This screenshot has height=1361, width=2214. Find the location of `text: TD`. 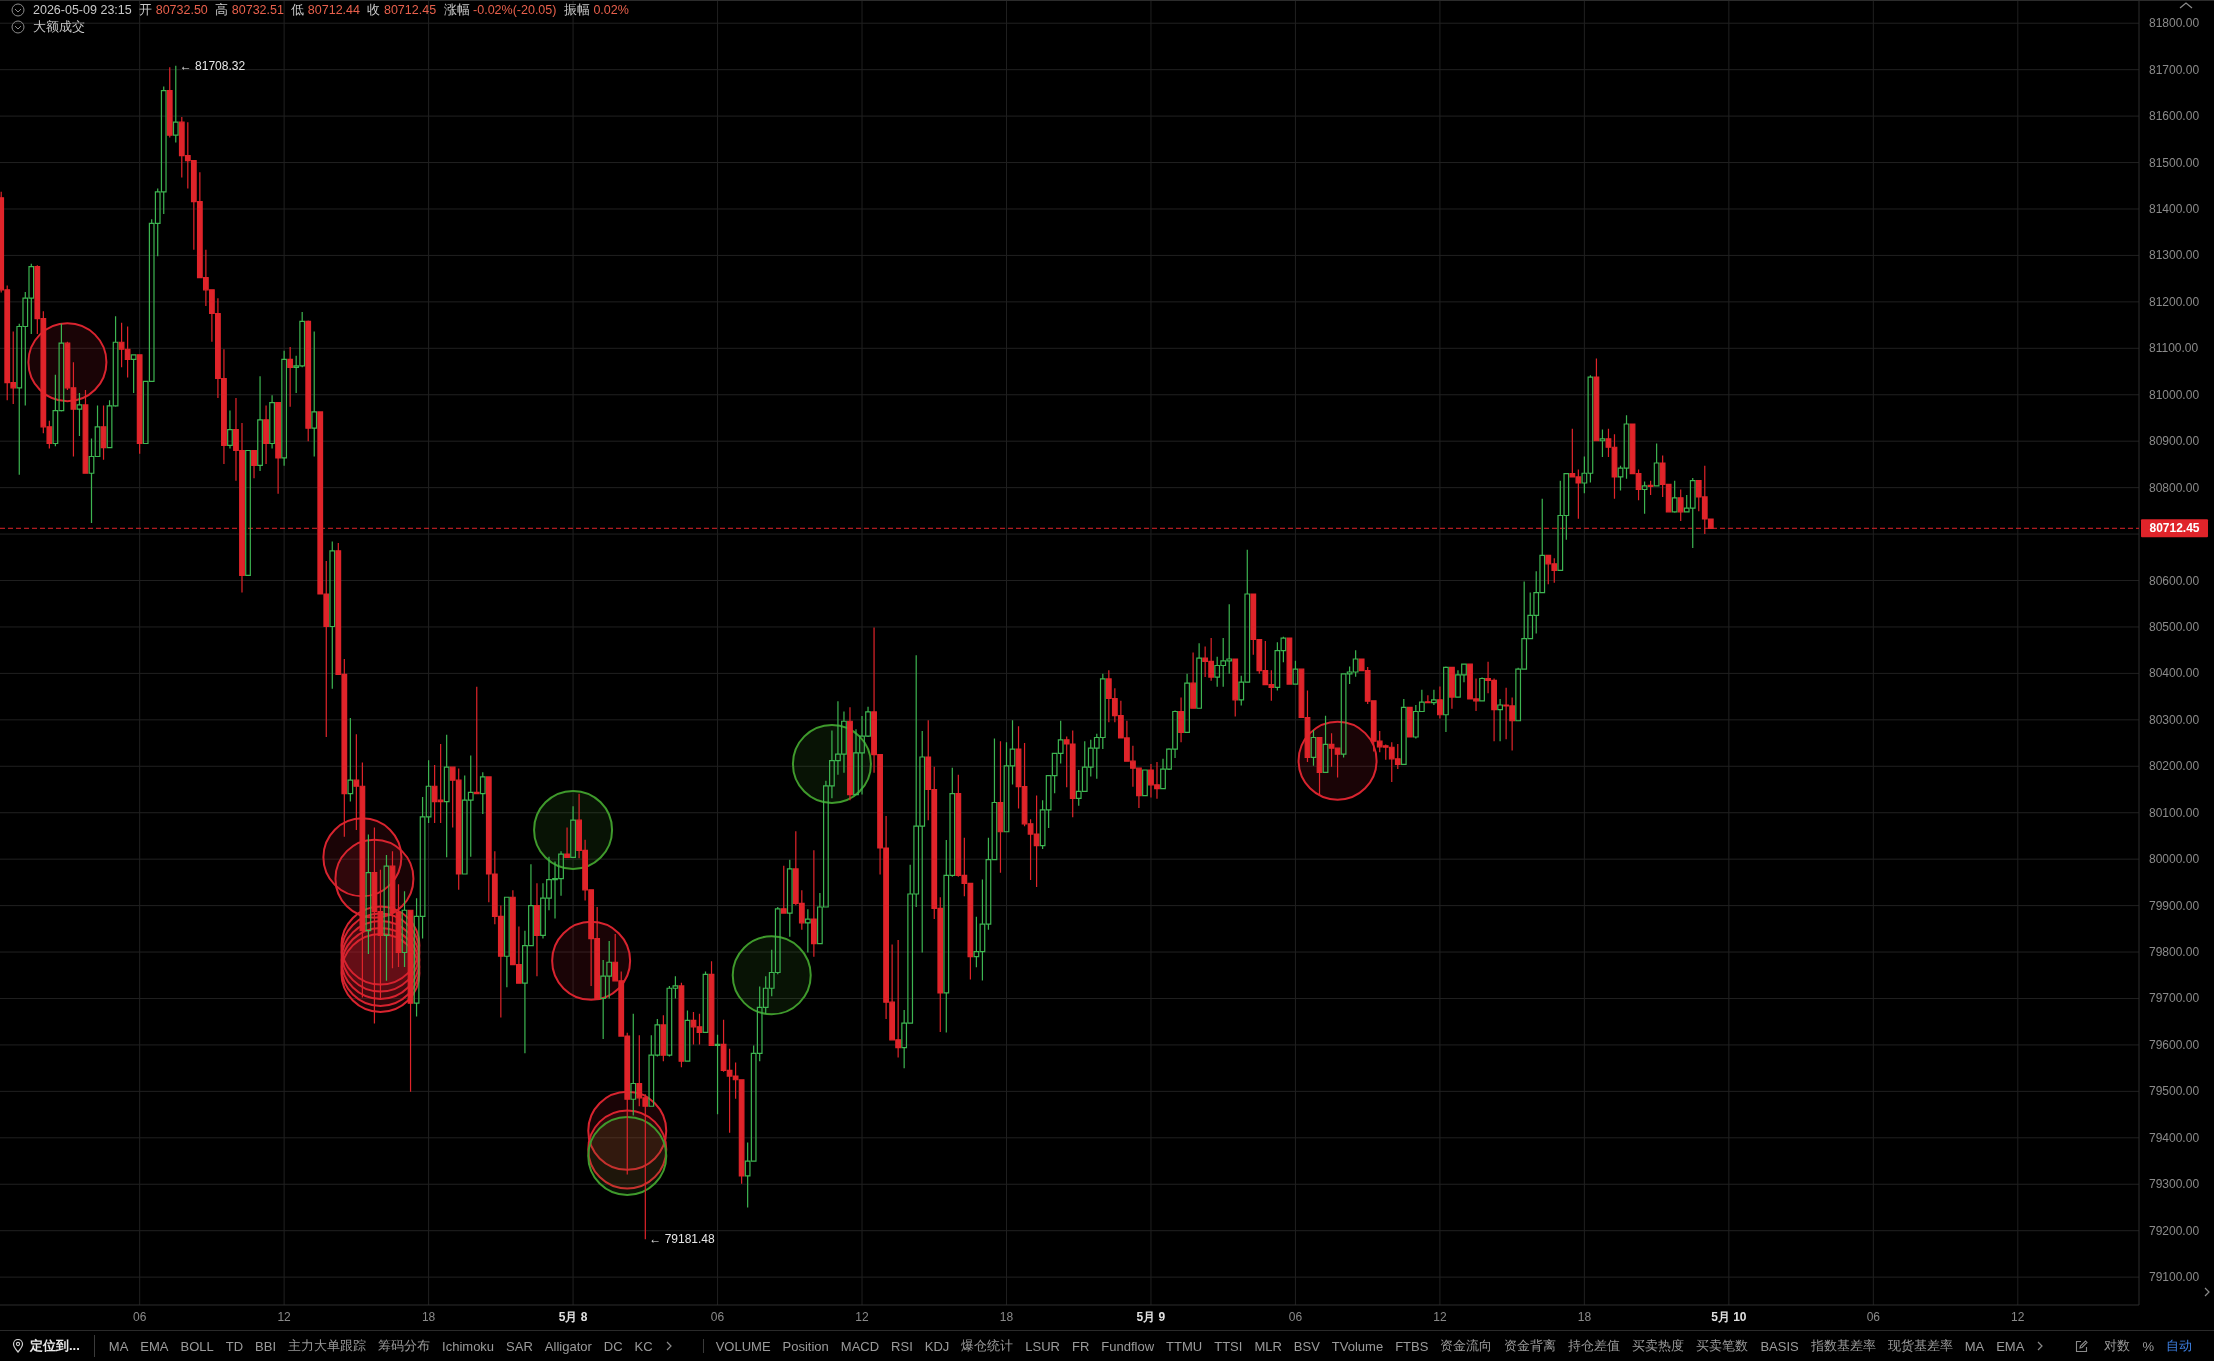

text: TD is located at coordinates (234, 1346).